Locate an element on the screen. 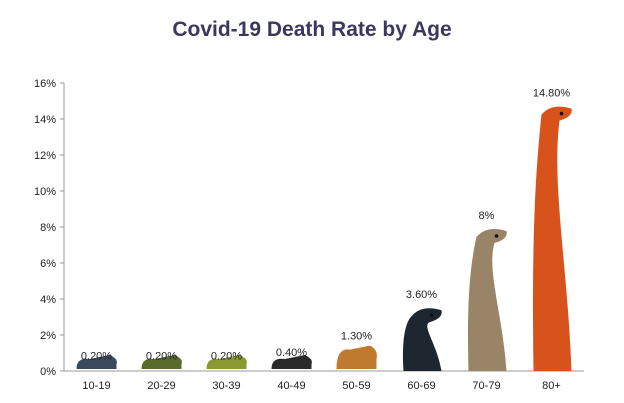 This screenshot has height=403, width=624. bar-eye-80+ is located at coordinates (561, 113).